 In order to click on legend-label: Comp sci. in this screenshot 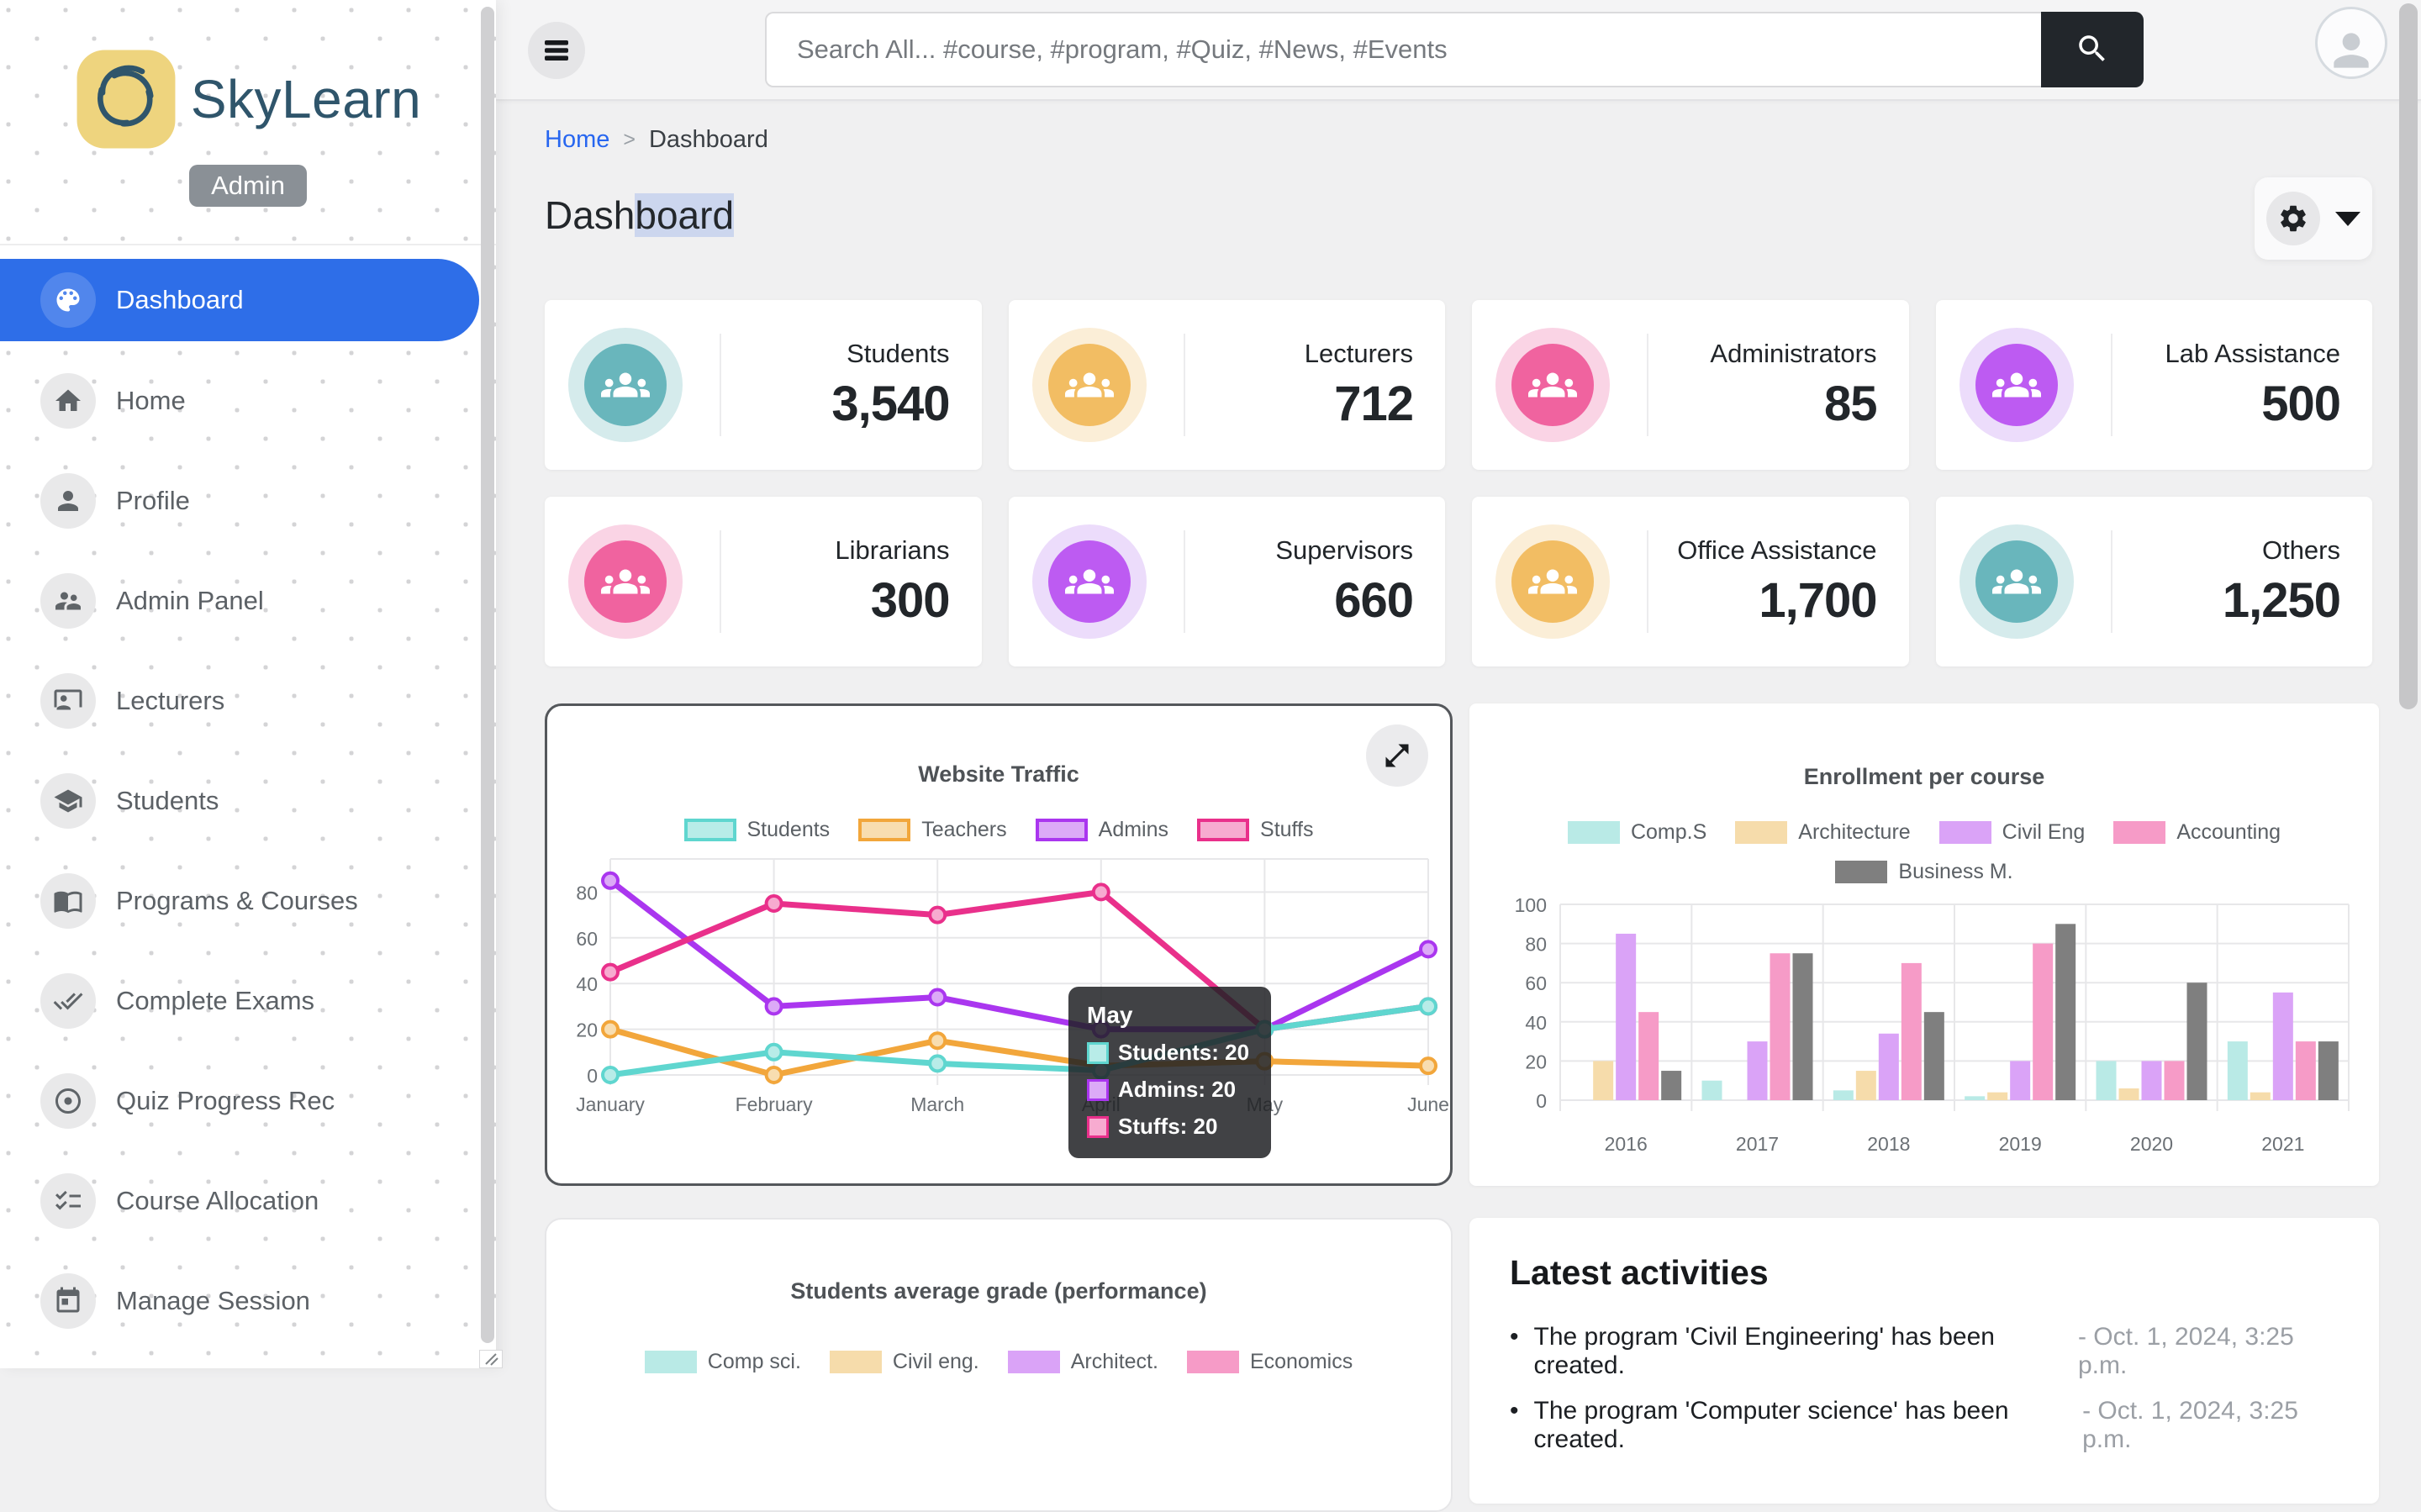, I will do `click(754, 1361)`.